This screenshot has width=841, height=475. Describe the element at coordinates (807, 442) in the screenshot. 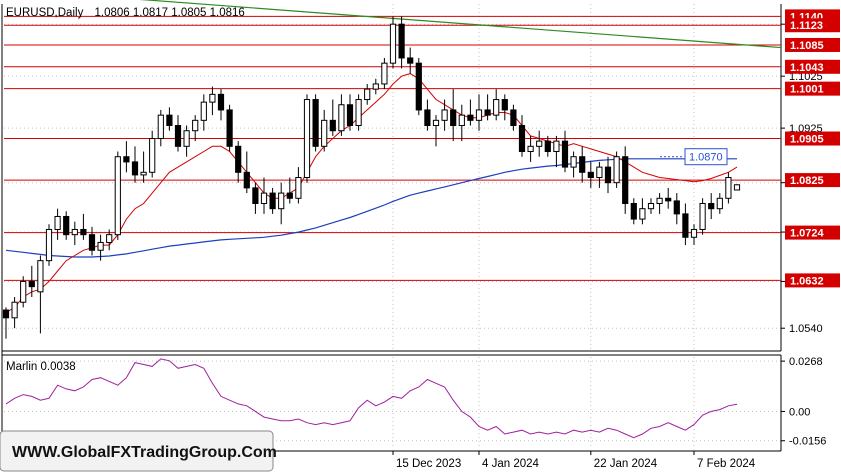

I see `osc-y-tick-label: -0.0156` at that location.